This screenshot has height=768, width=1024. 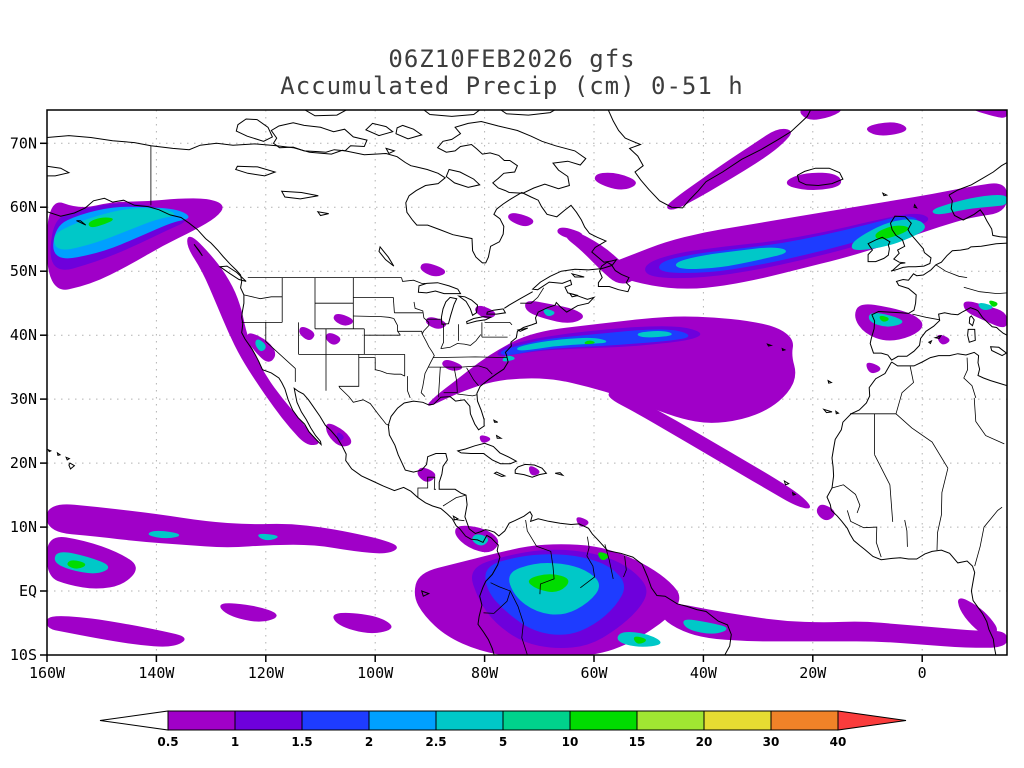 I want to click on lat-tick-label: 10S, so click(x=23, y=655).